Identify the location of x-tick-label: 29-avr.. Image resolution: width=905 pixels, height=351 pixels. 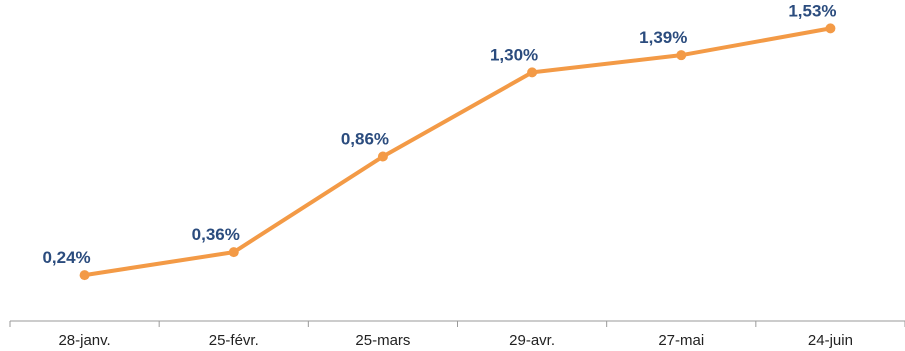
(532, 340).